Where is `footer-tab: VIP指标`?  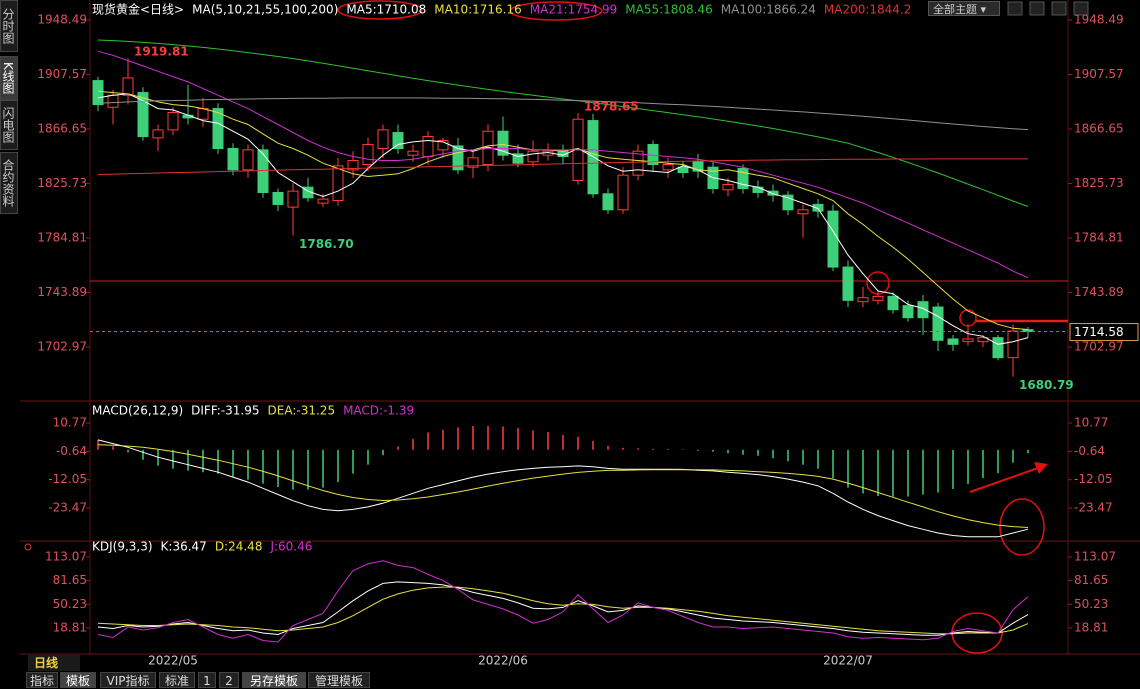
footer-tab: VIP指标 is located at coordinates (128, 680).